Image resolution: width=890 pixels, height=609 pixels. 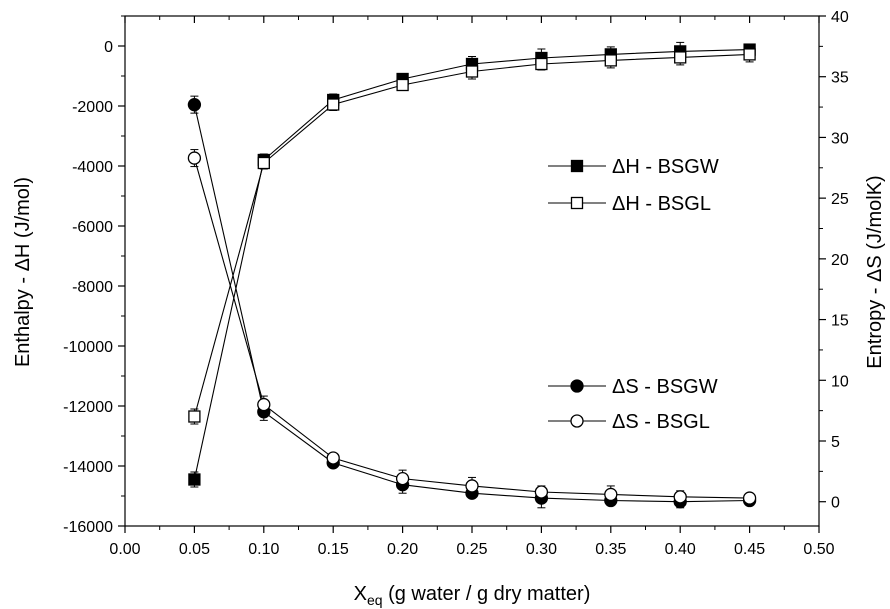 What do you see at coordinates (835, 503) in the screenshot?
I see `y-right-tick-label: 0` at bounding box center [835, 503].